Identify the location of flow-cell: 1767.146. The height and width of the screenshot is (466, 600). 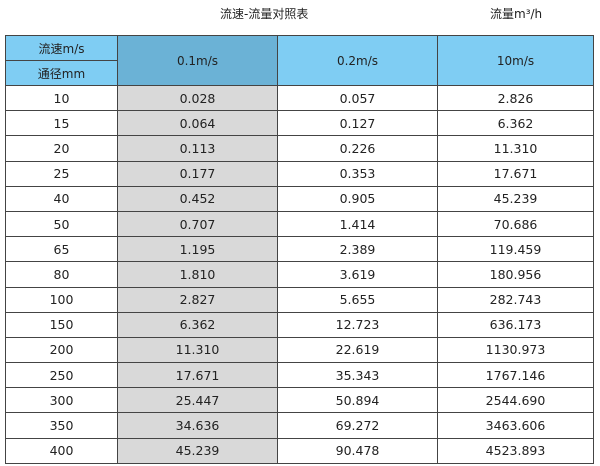
(515, 375).